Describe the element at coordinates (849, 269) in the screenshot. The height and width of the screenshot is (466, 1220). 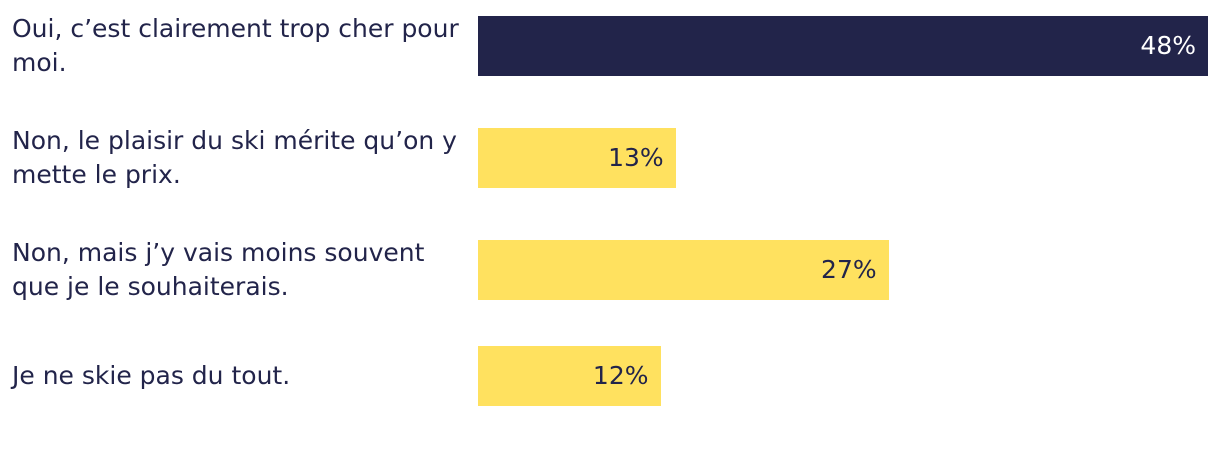
I see `value-label: 27%` at that location.